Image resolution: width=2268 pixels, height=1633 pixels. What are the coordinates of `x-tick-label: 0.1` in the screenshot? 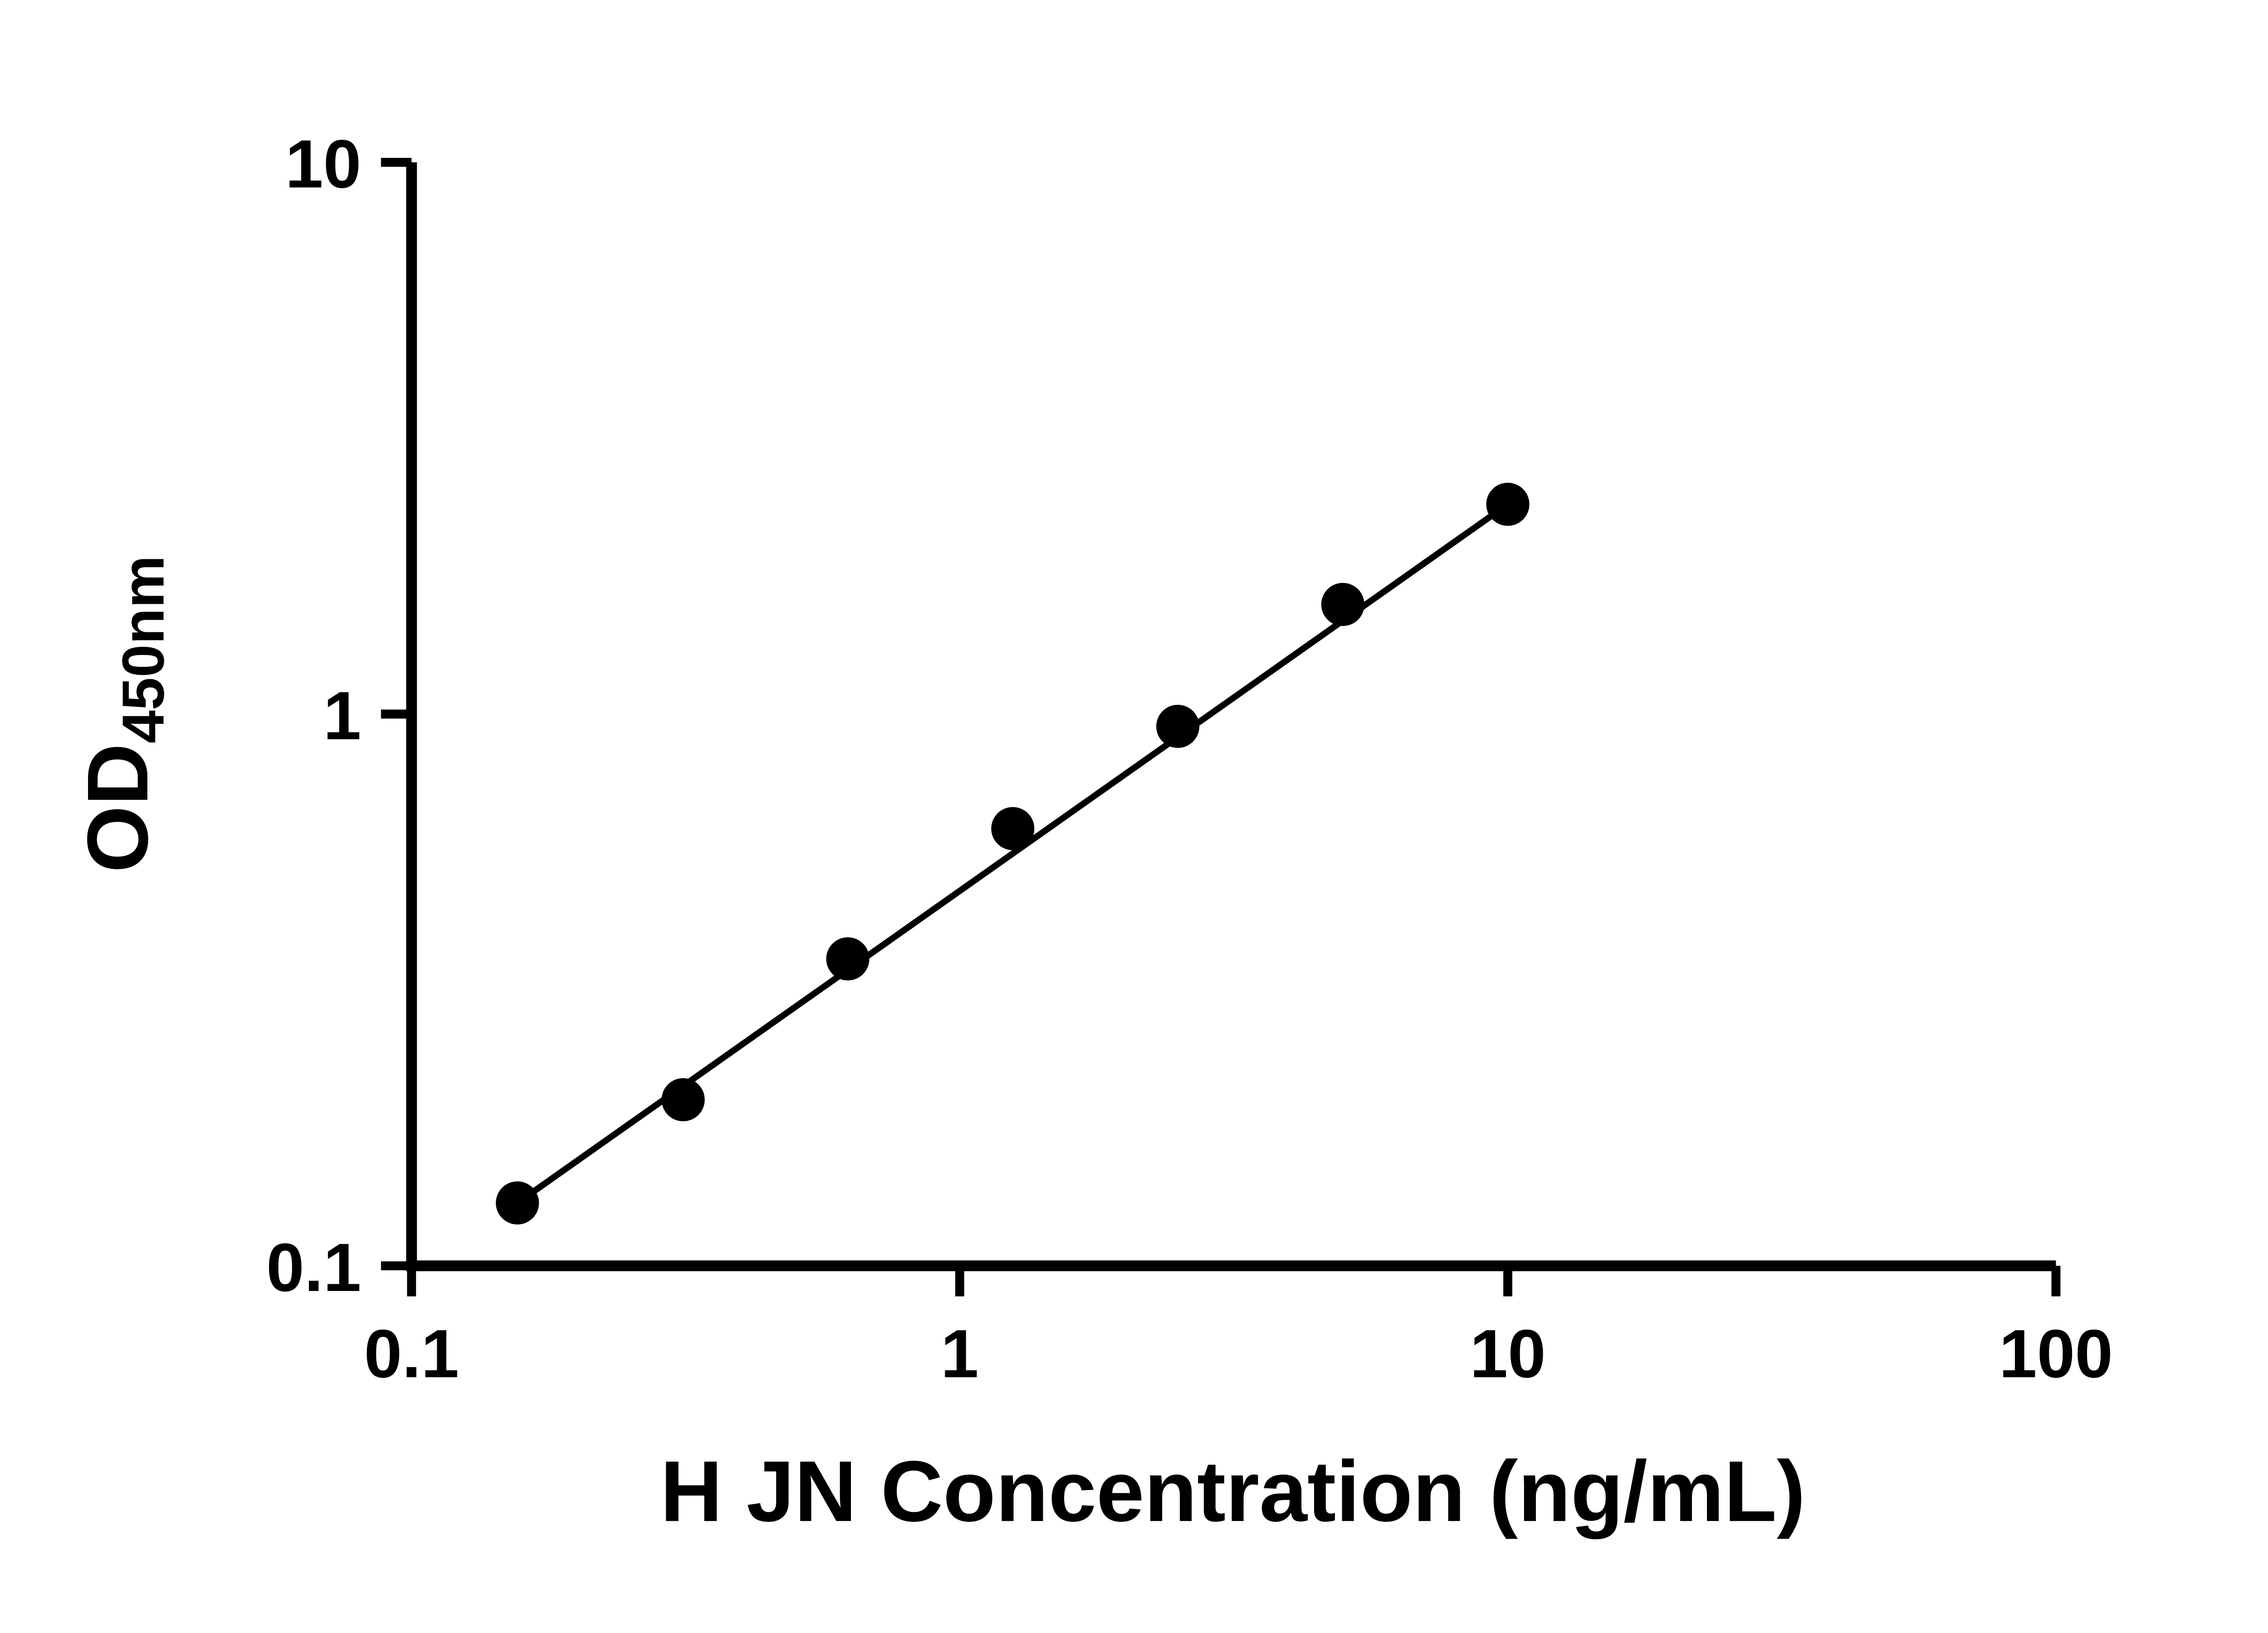 It's located at (412, 1353).